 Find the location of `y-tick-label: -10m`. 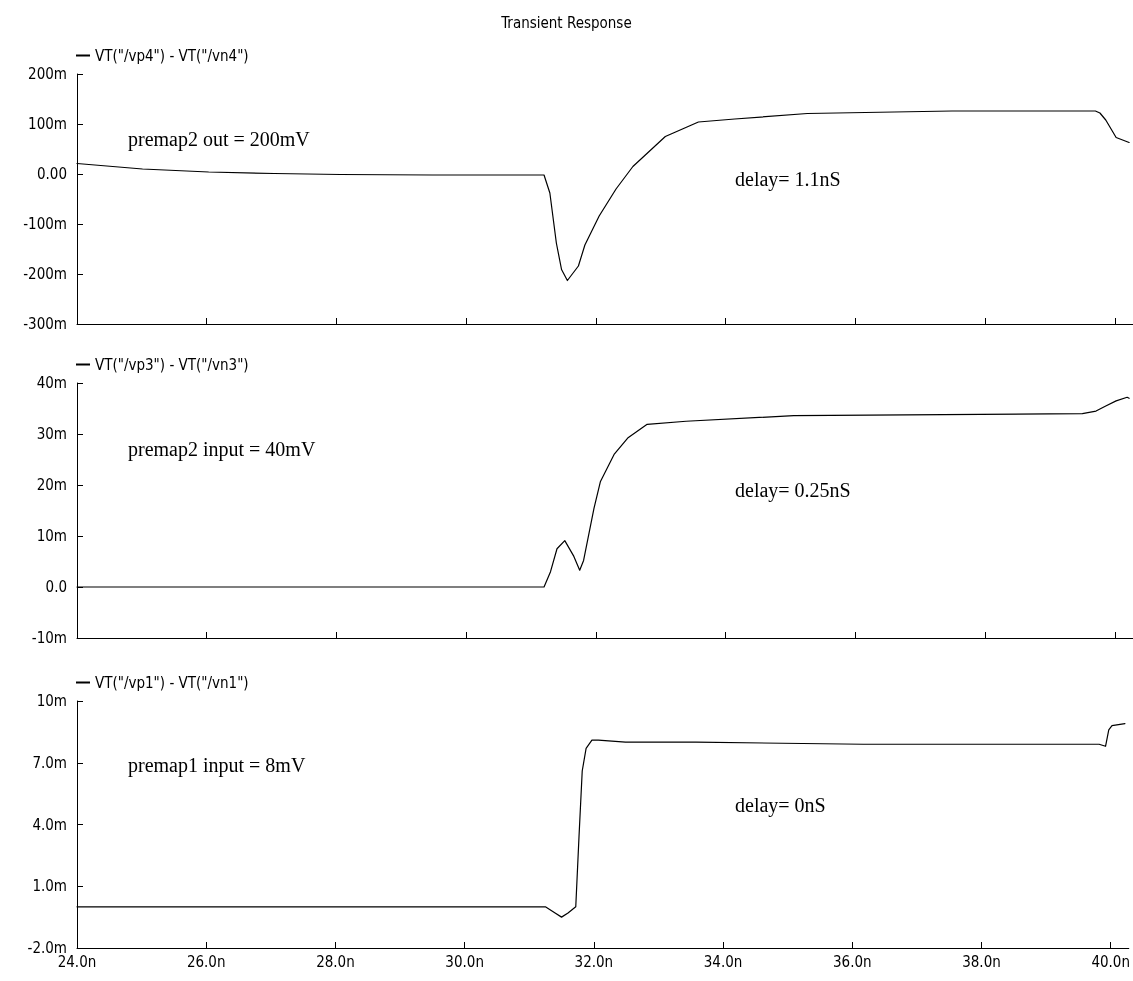

y-tick-label: -10m is located at coordinates (49, 638).